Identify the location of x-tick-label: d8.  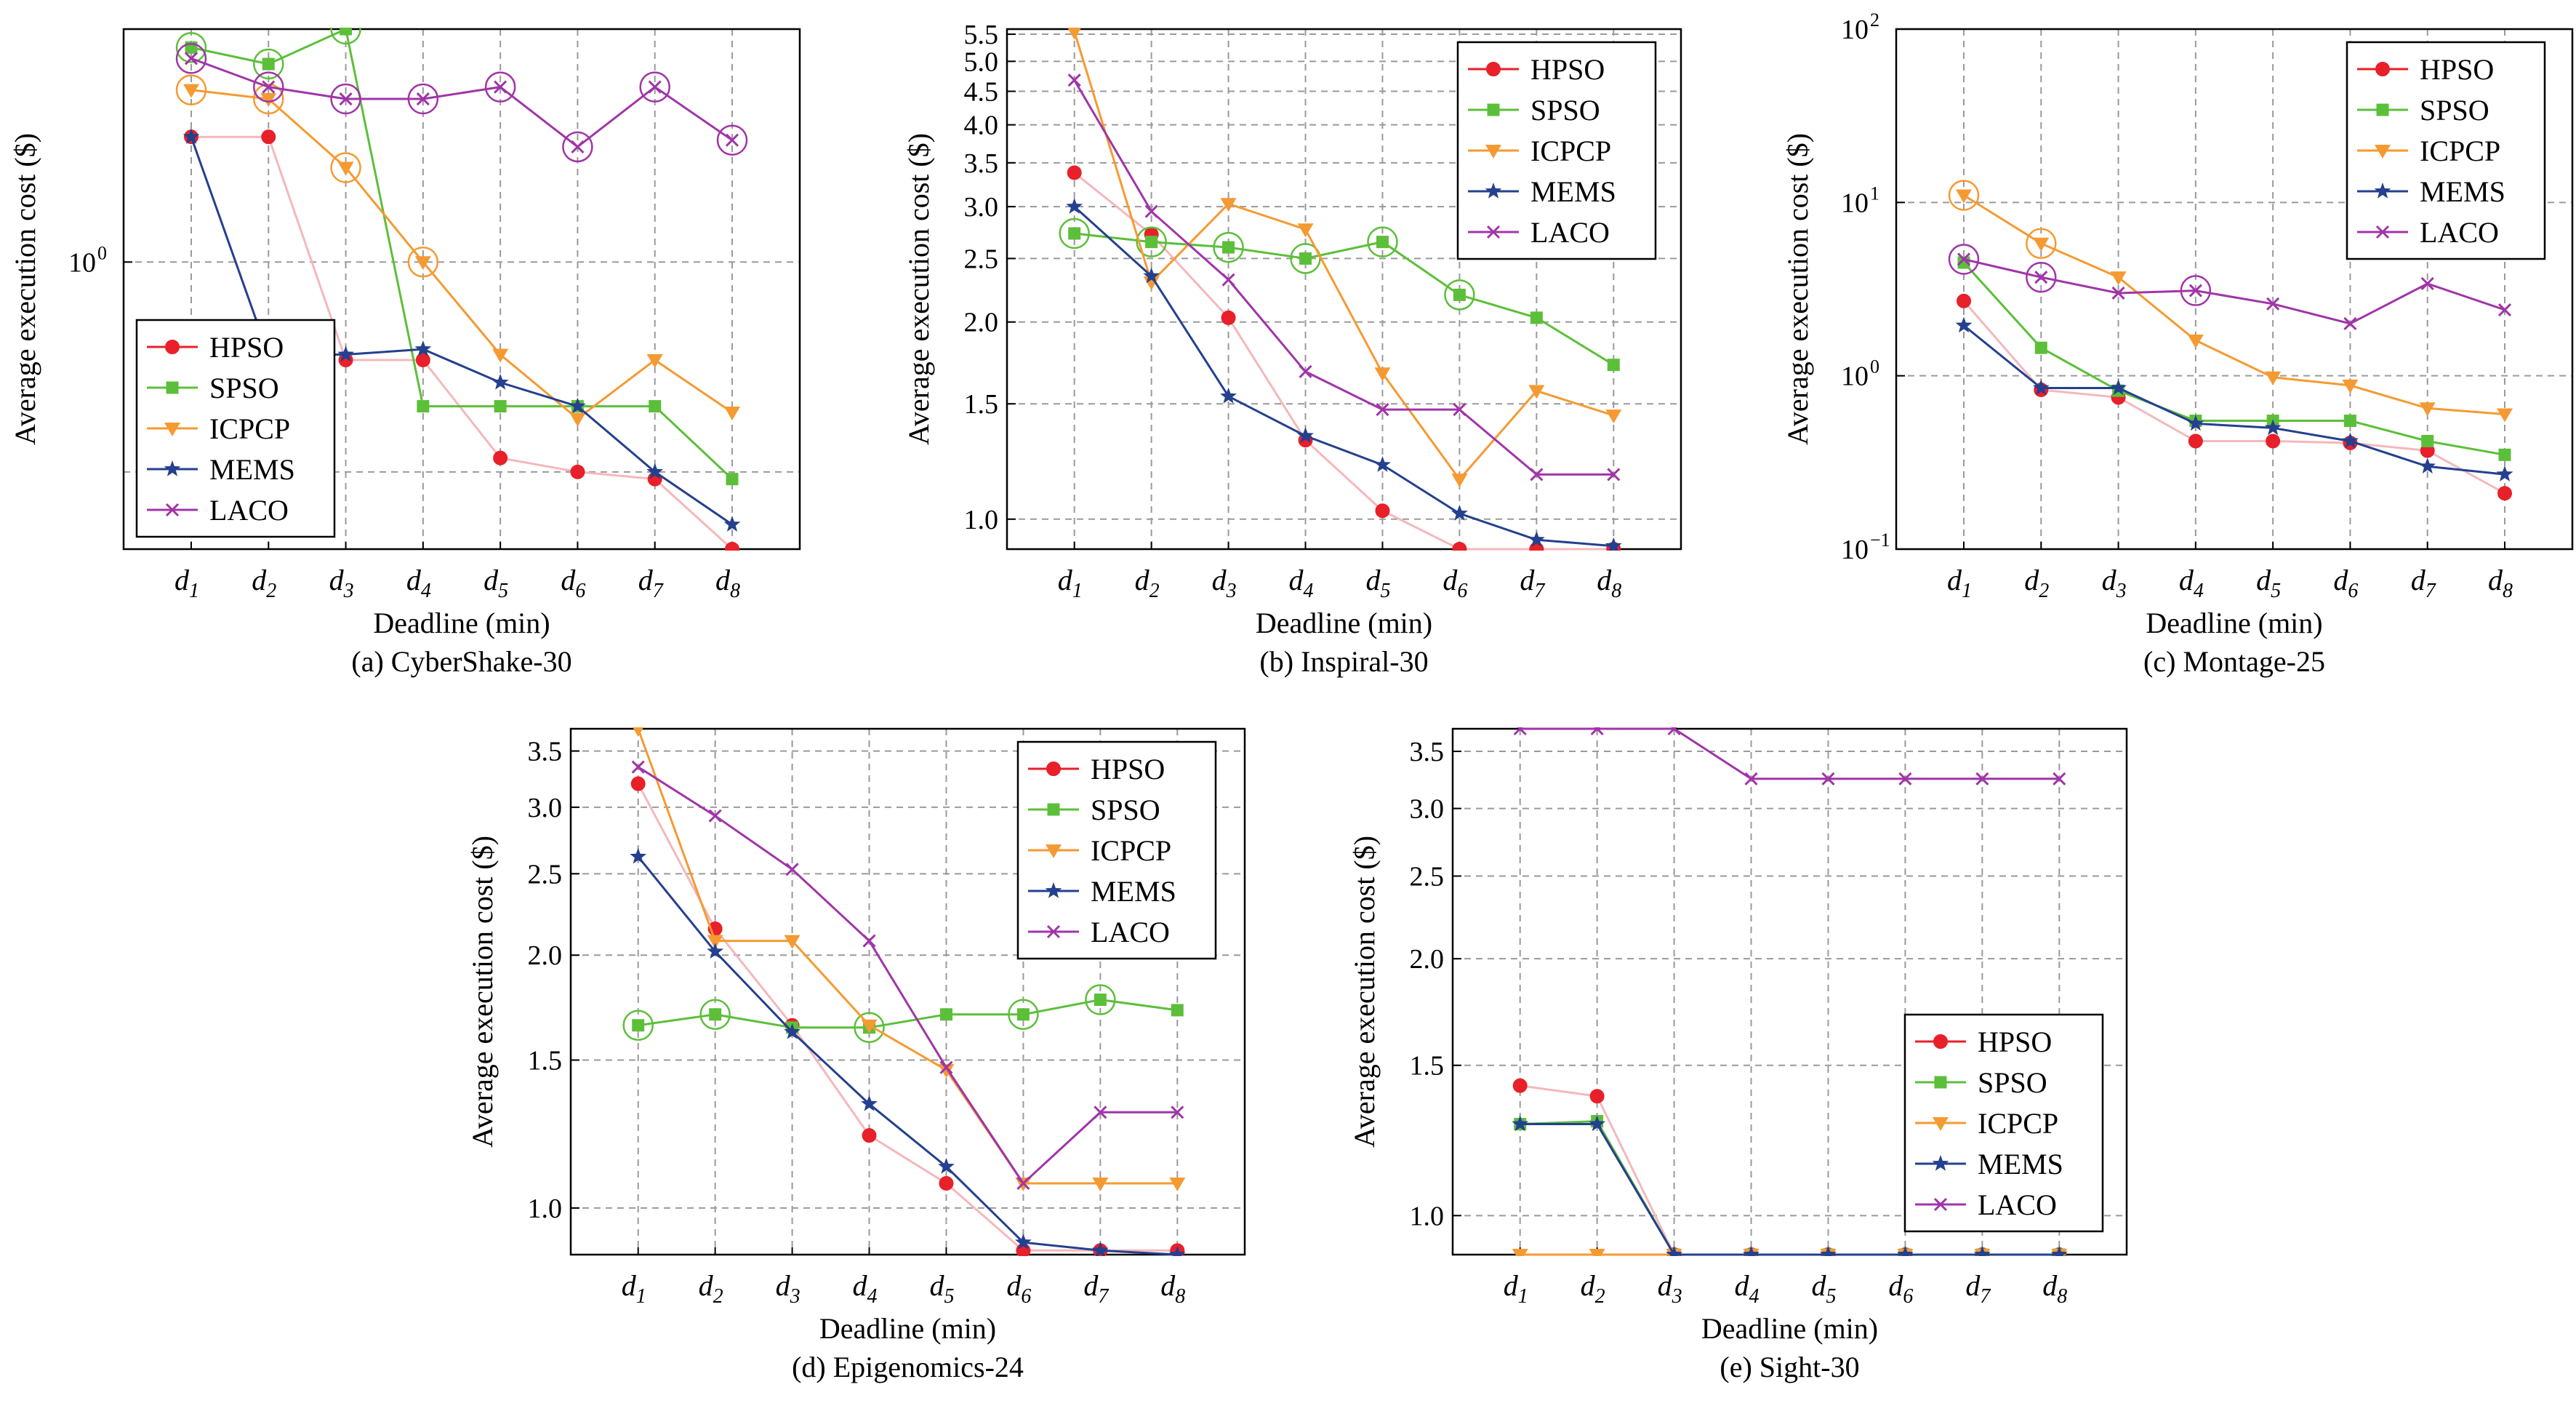
(727, 583).